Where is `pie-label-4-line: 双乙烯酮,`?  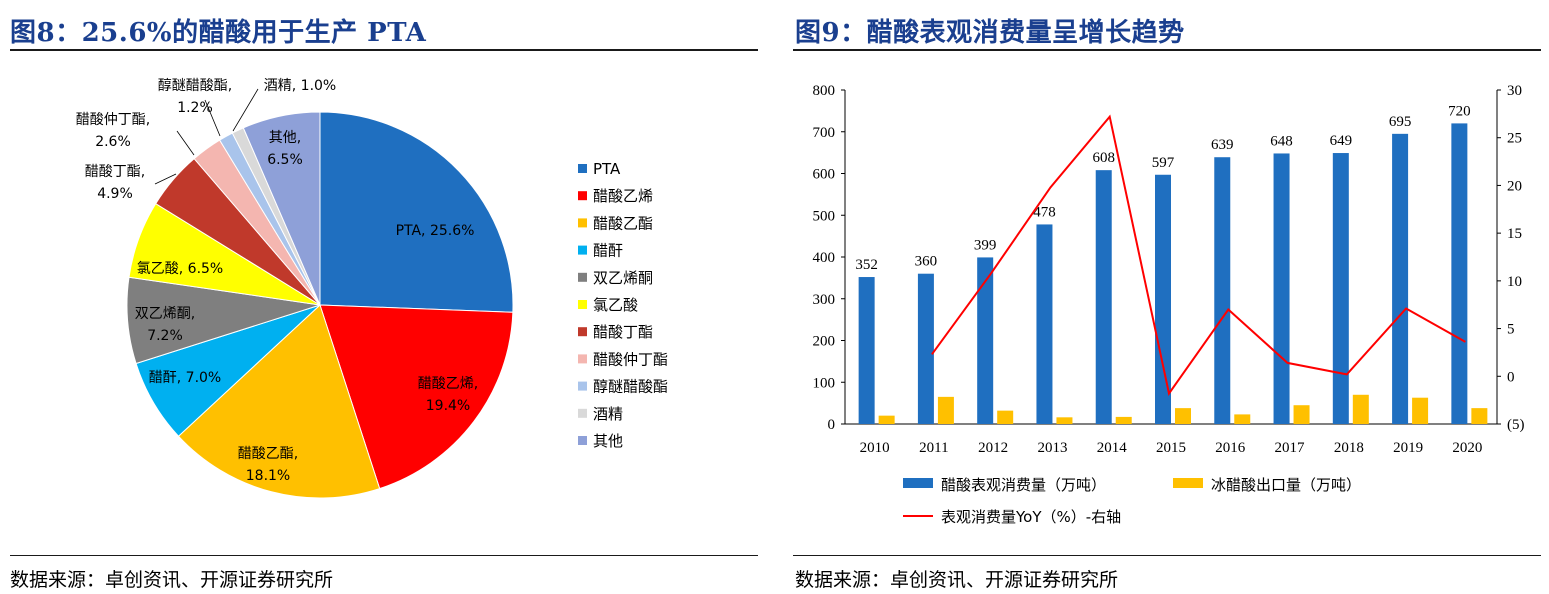 pie-label-4-line: 双乙烯酮, is located at coordinates (165, 314).